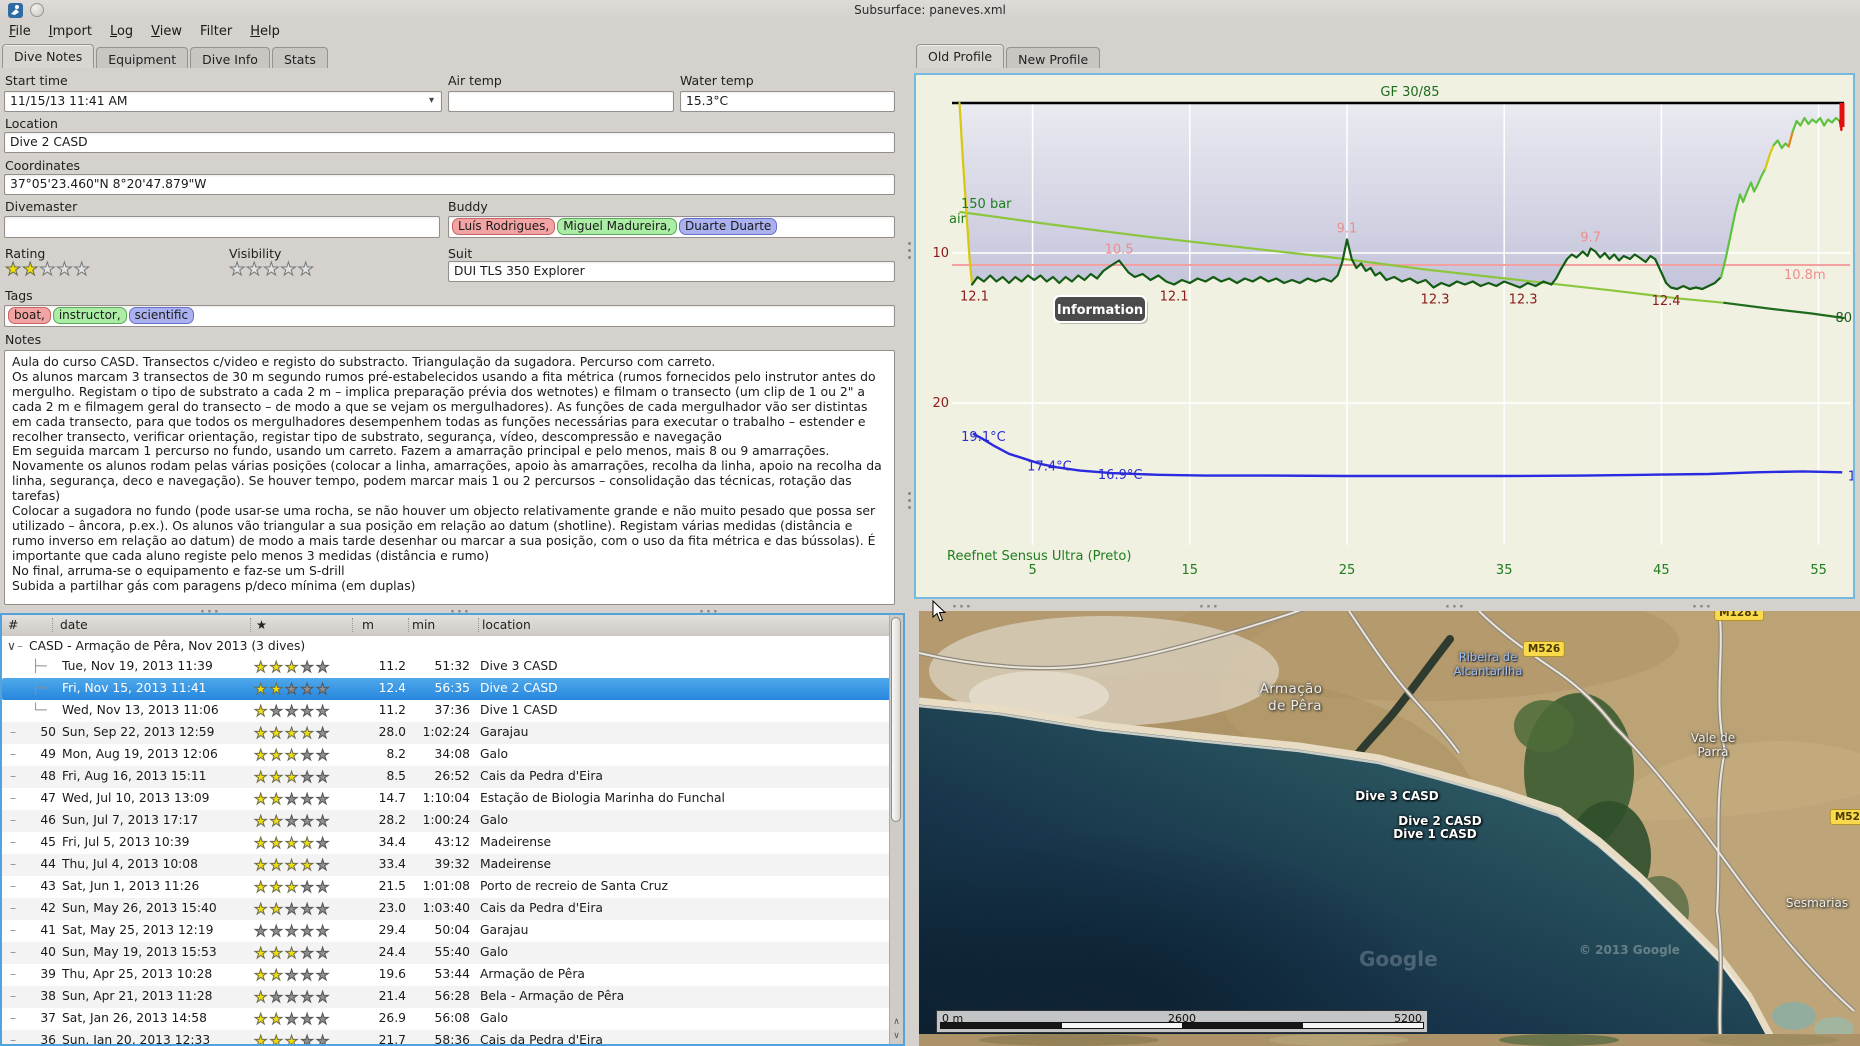  Describe the element at coordinates (48, 56) in the screenshot. I see `tab-dive-notes: Dive Notes` at that location.